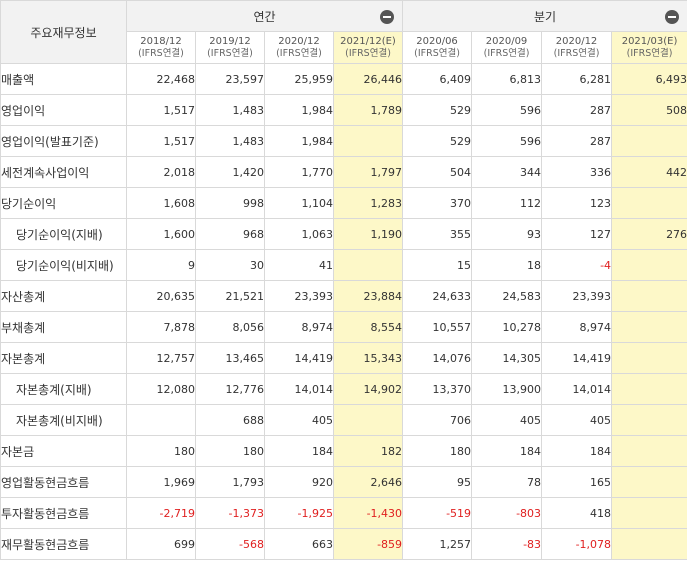  Describe the element at coordinates (387, 17) in the screenshot. I see `annual-collapse-icon` at that location.